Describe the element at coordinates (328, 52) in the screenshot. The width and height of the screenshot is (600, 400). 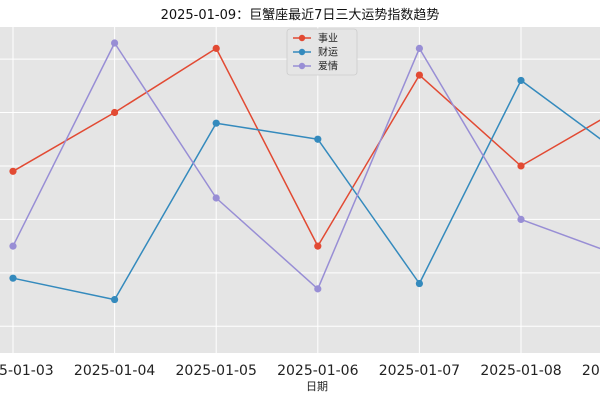
I see `legend-label: 财运` at that location.